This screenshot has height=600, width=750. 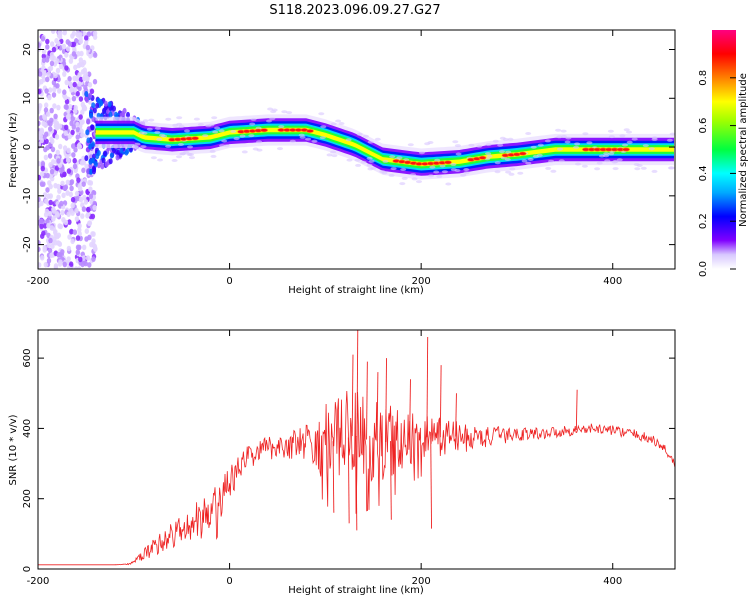 I want to click on x-tick-label: 200, so click(x=421, y=581).